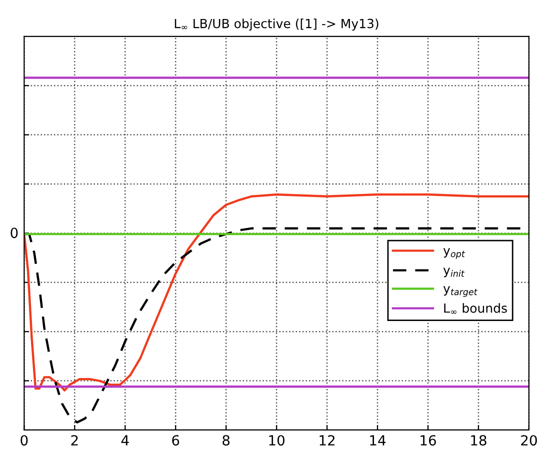  Describe the element at coordinates (176, 440) in the screenshot. I see `x-tick-label: 6` at that location.